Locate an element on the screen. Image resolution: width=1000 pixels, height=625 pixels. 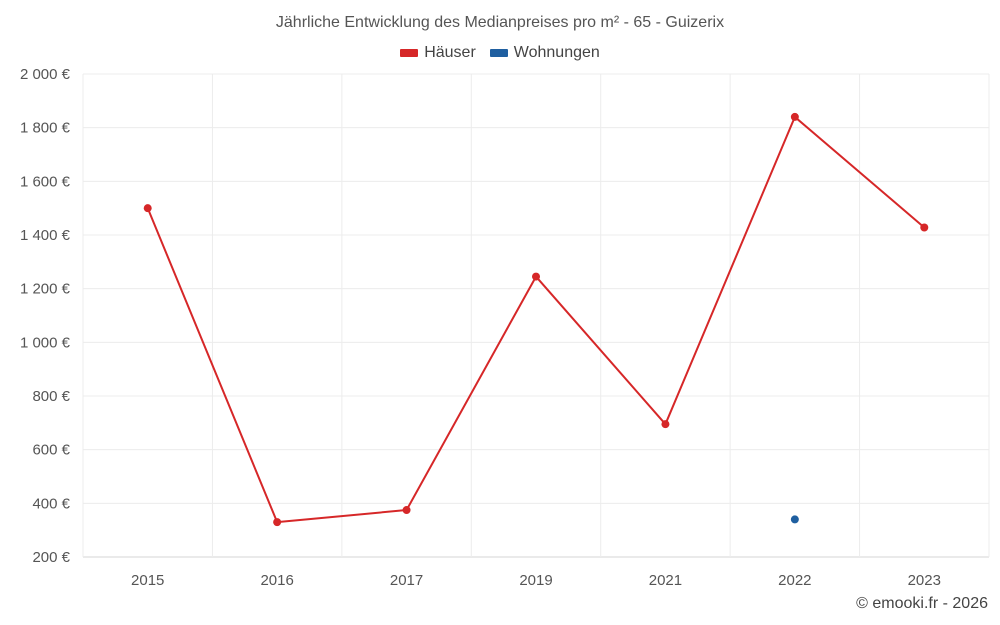
credit-text: © emooki.fr - 2026 is located at coordinates (922, 603).